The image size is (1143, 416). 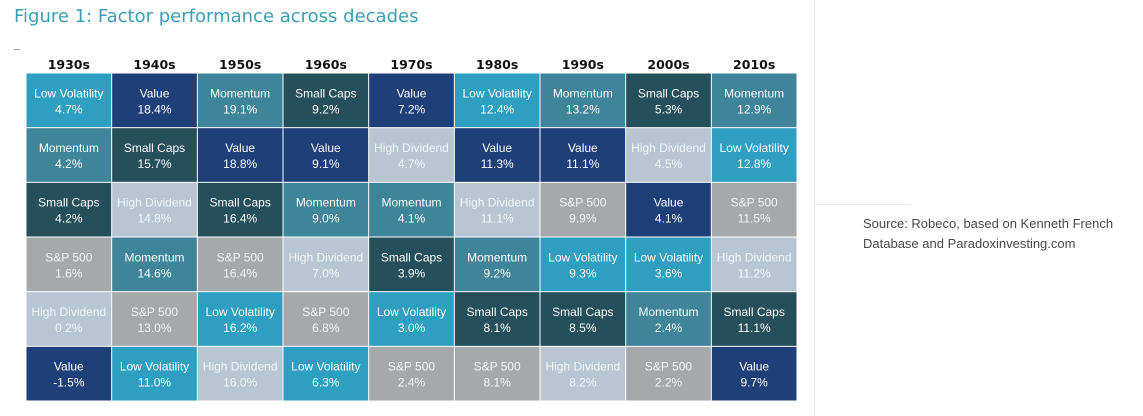 I want to click on table-cell: Low Volatility 3.0%, so click(x=411, y=319).